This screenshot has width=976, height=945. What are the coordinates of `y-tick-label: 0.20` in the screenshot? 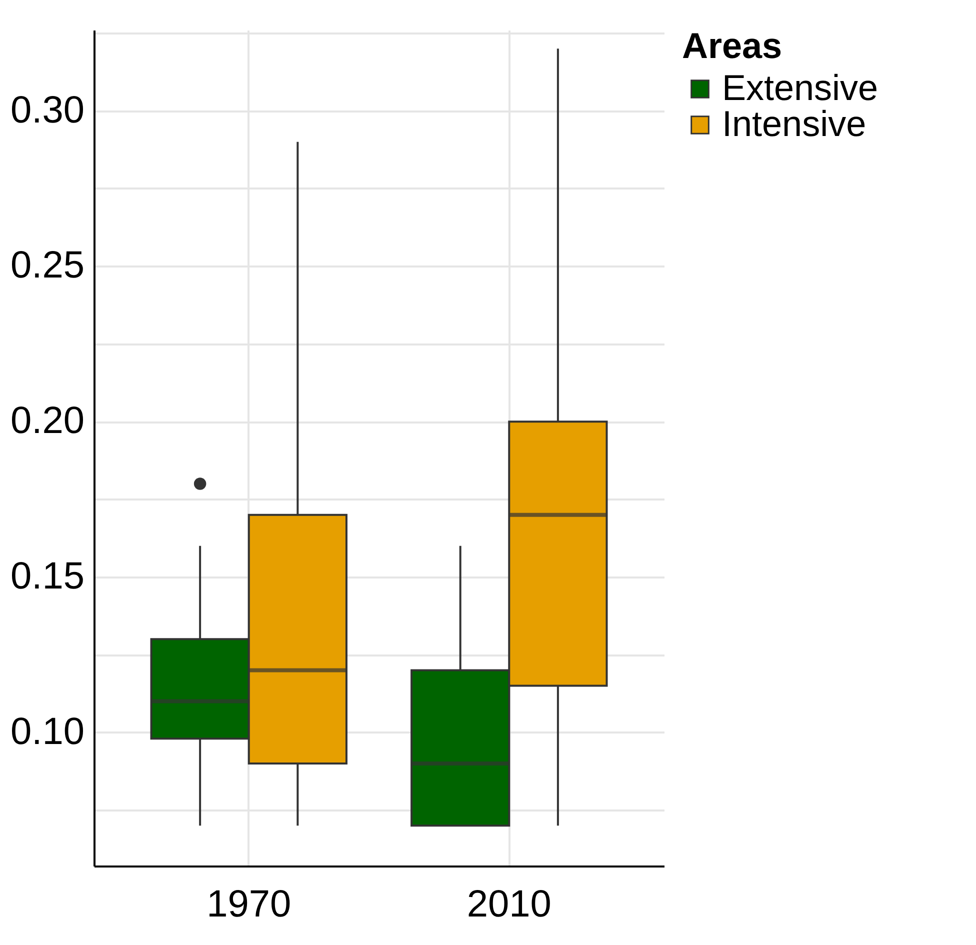 It's located at (47, 421).